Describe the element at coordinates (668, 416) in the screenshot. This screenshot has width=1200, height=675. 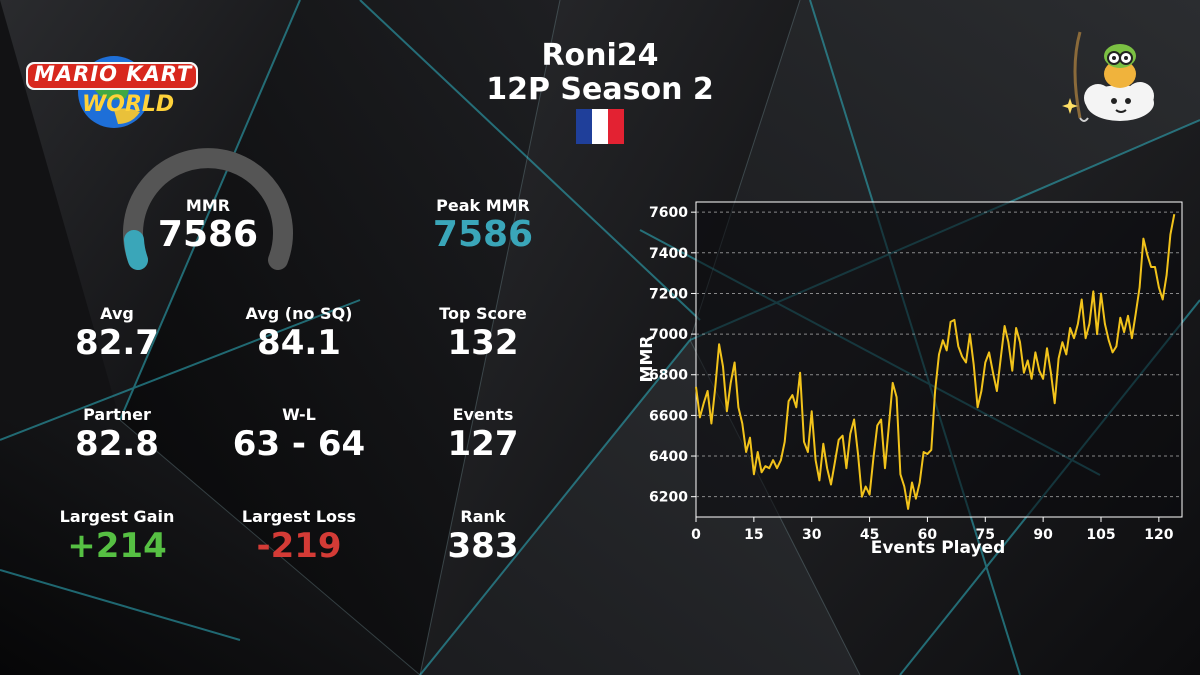
I see `y-tick-label: 6600` at that location.